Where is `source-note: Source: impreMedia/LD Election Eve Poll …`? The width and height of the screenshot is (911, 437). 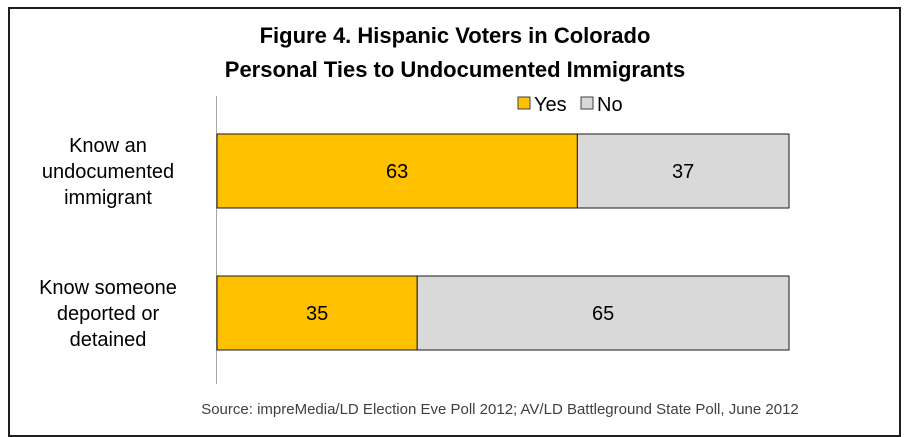 source-note: Source: impreMedia/LD Election Eve Poll … is located at coordinates (500, 409).